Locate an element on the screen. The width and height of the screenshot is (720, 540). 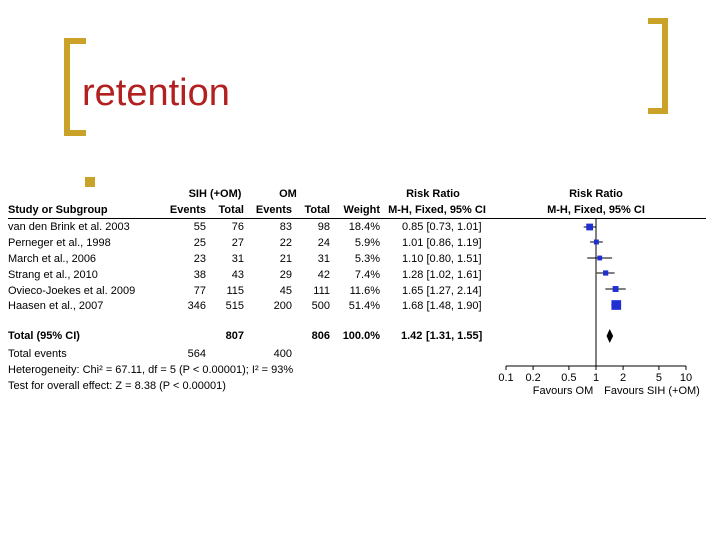
study-name: Perneger et al., 1998 is located at coordinates (59, 243).